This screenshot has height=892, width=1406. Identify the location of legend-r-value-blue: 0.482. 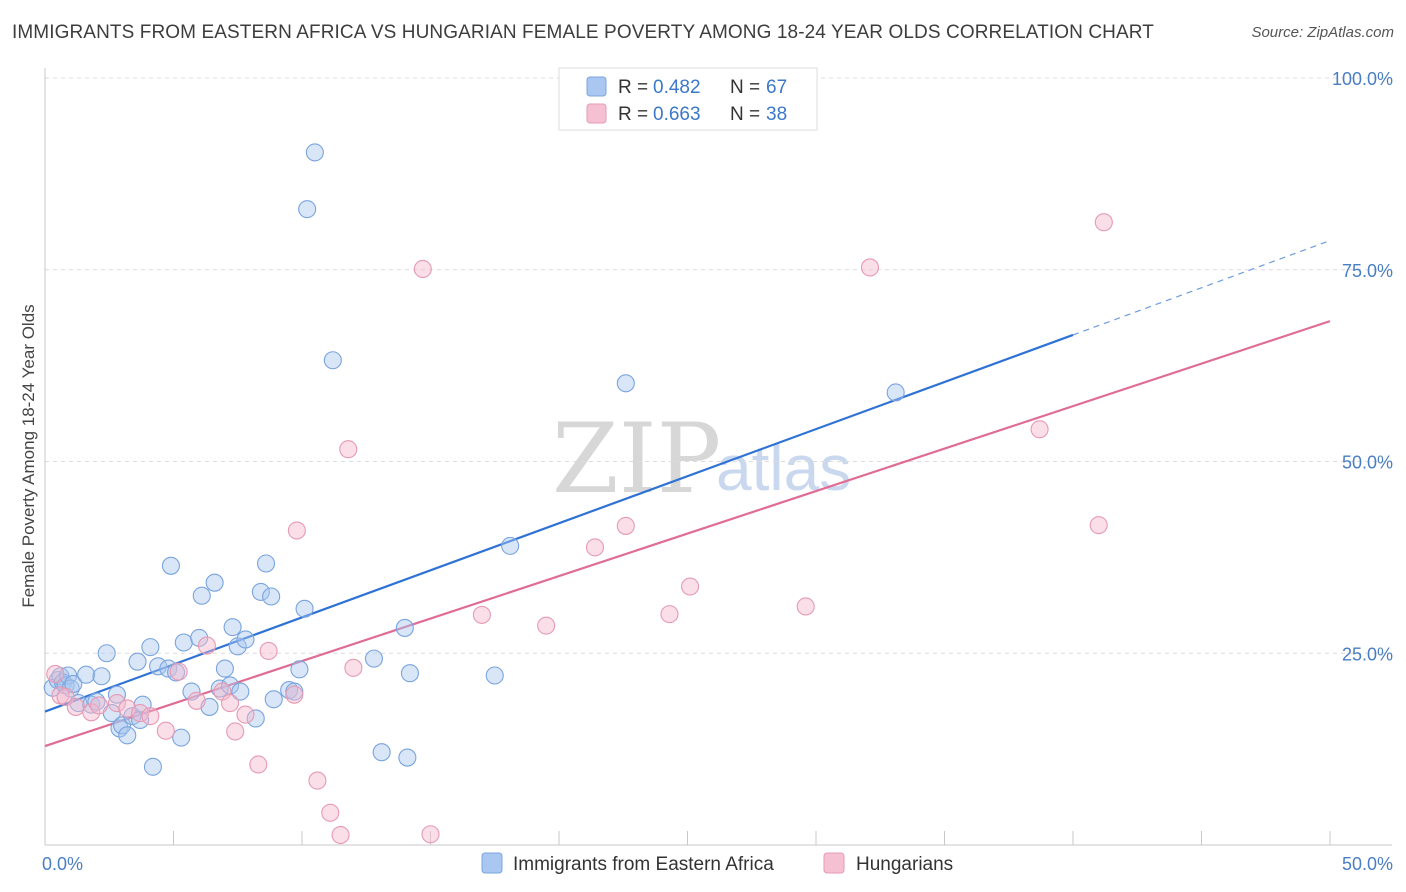
(677, 87).